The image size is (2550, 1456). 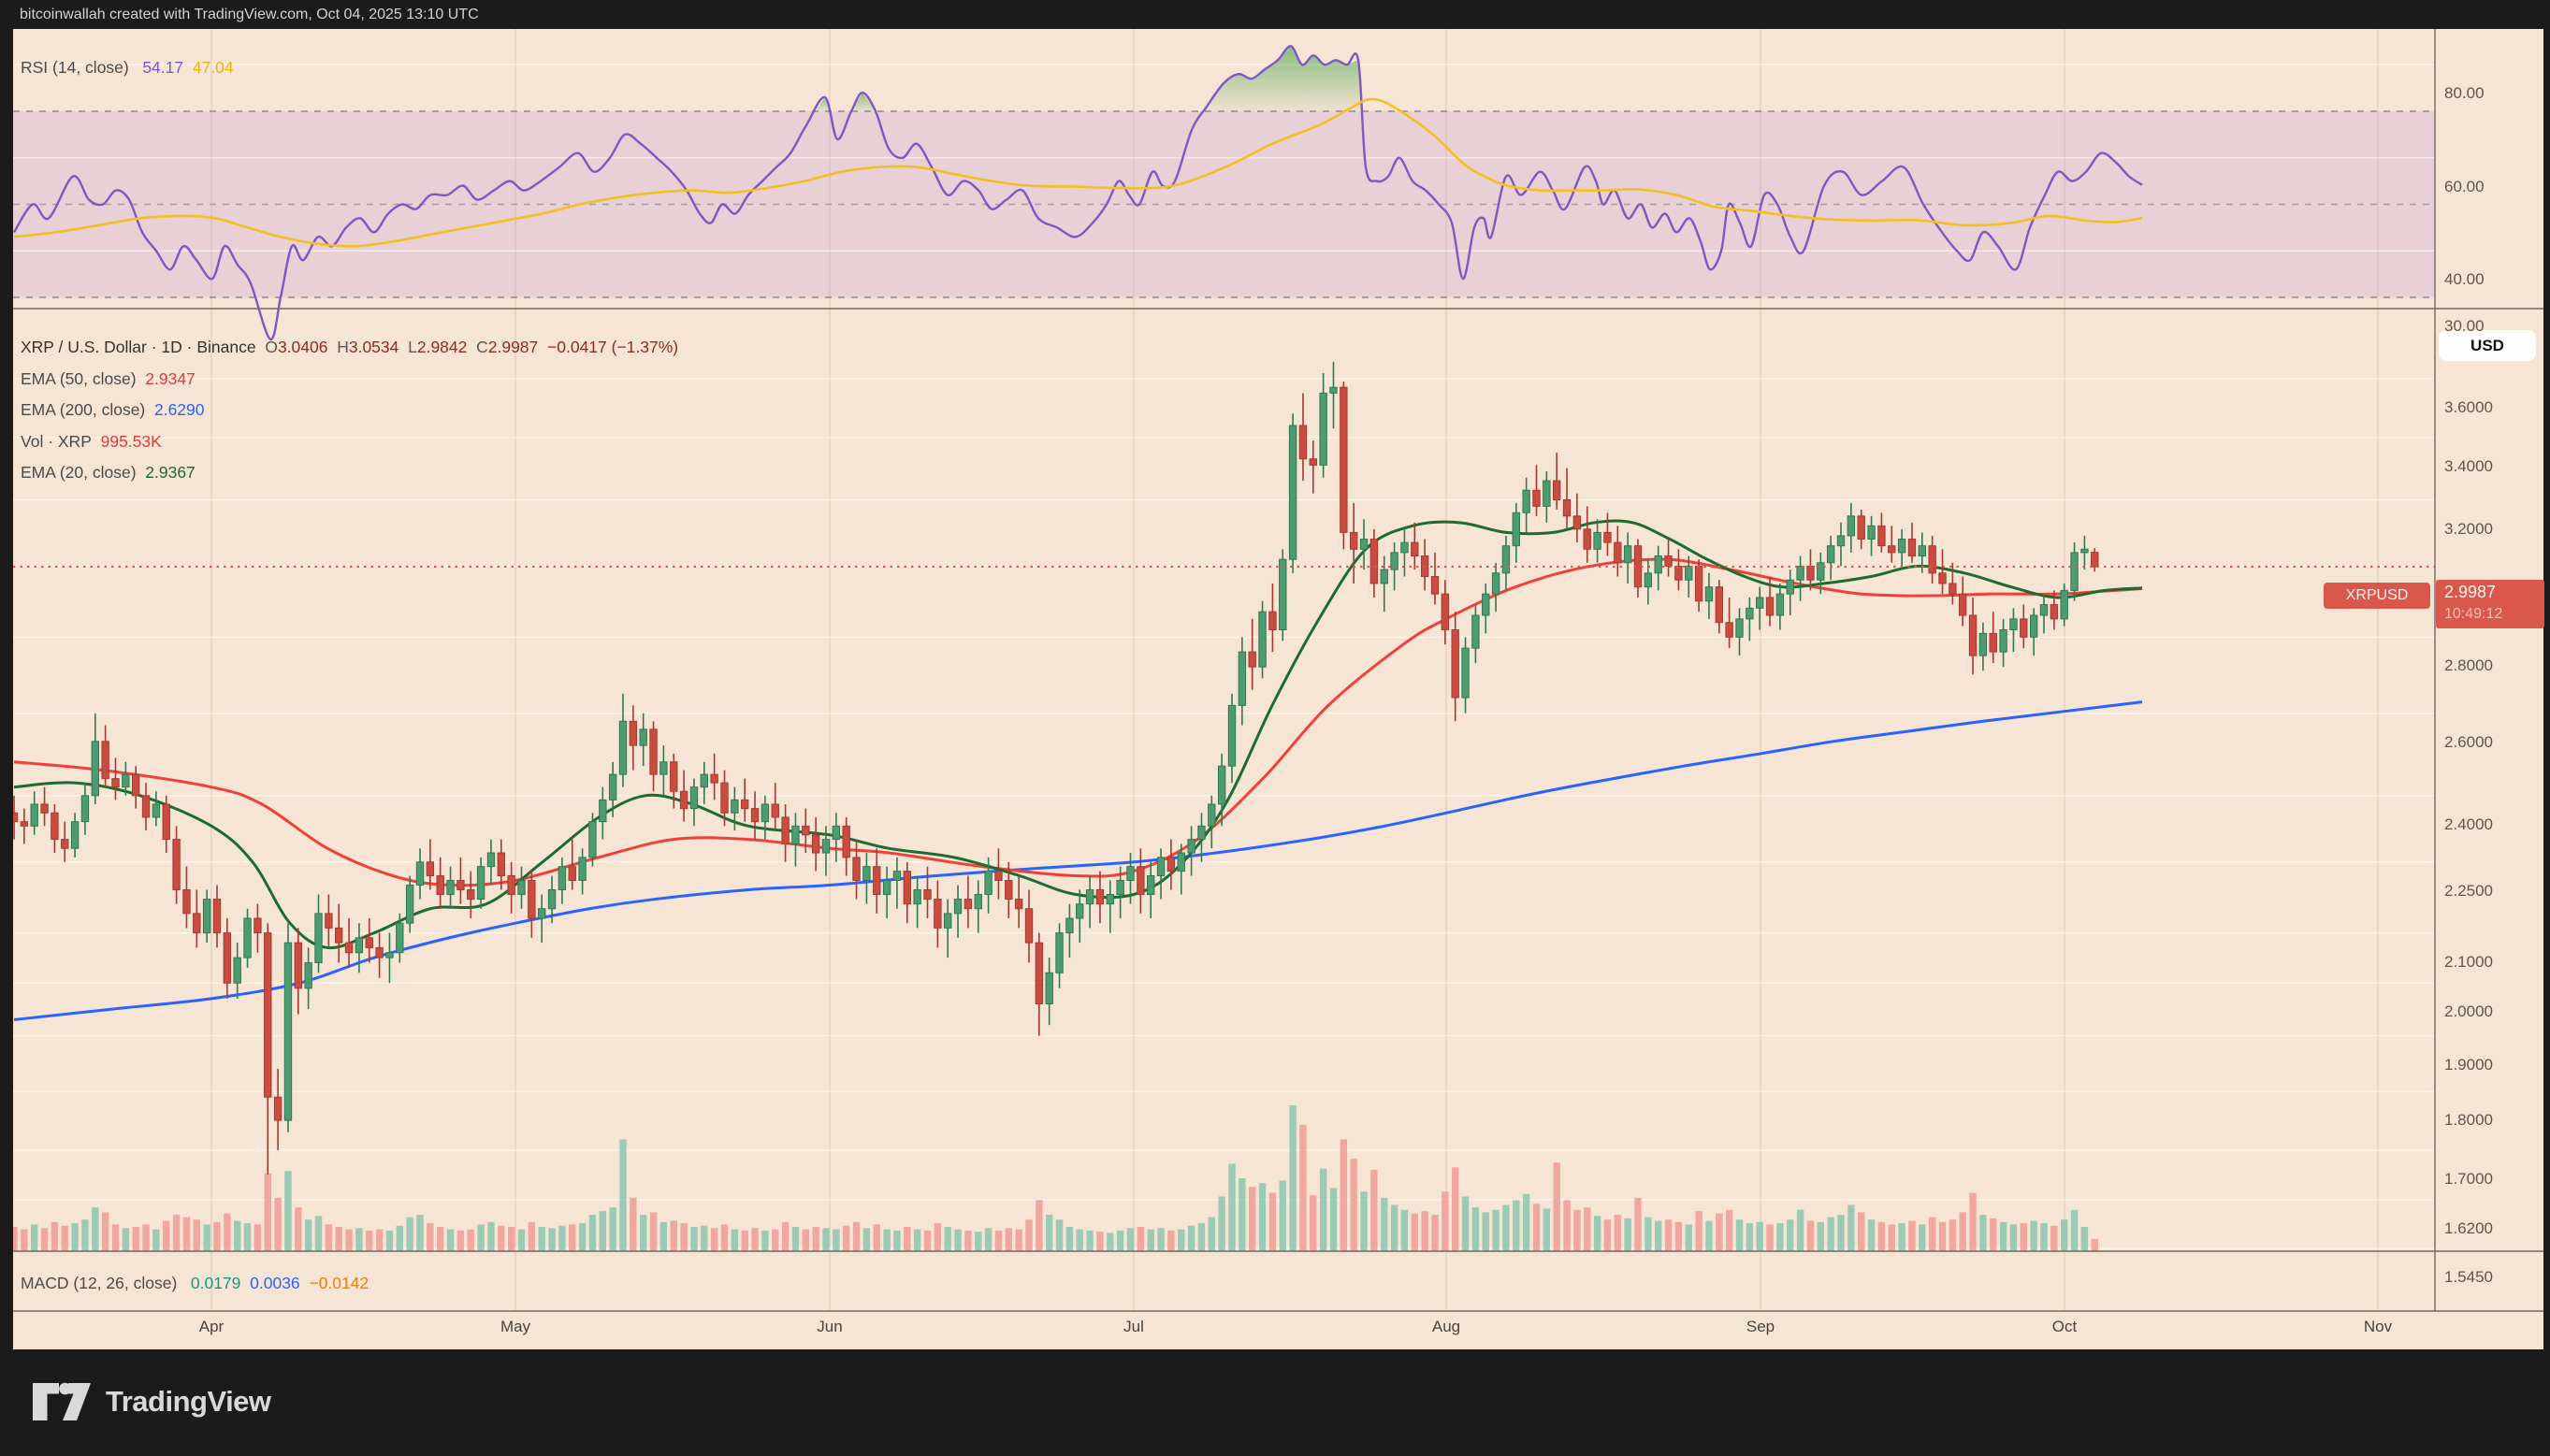 I want to click on volume-legend-row: Vol · XRP 995.53K, so click(x=349, y=442).